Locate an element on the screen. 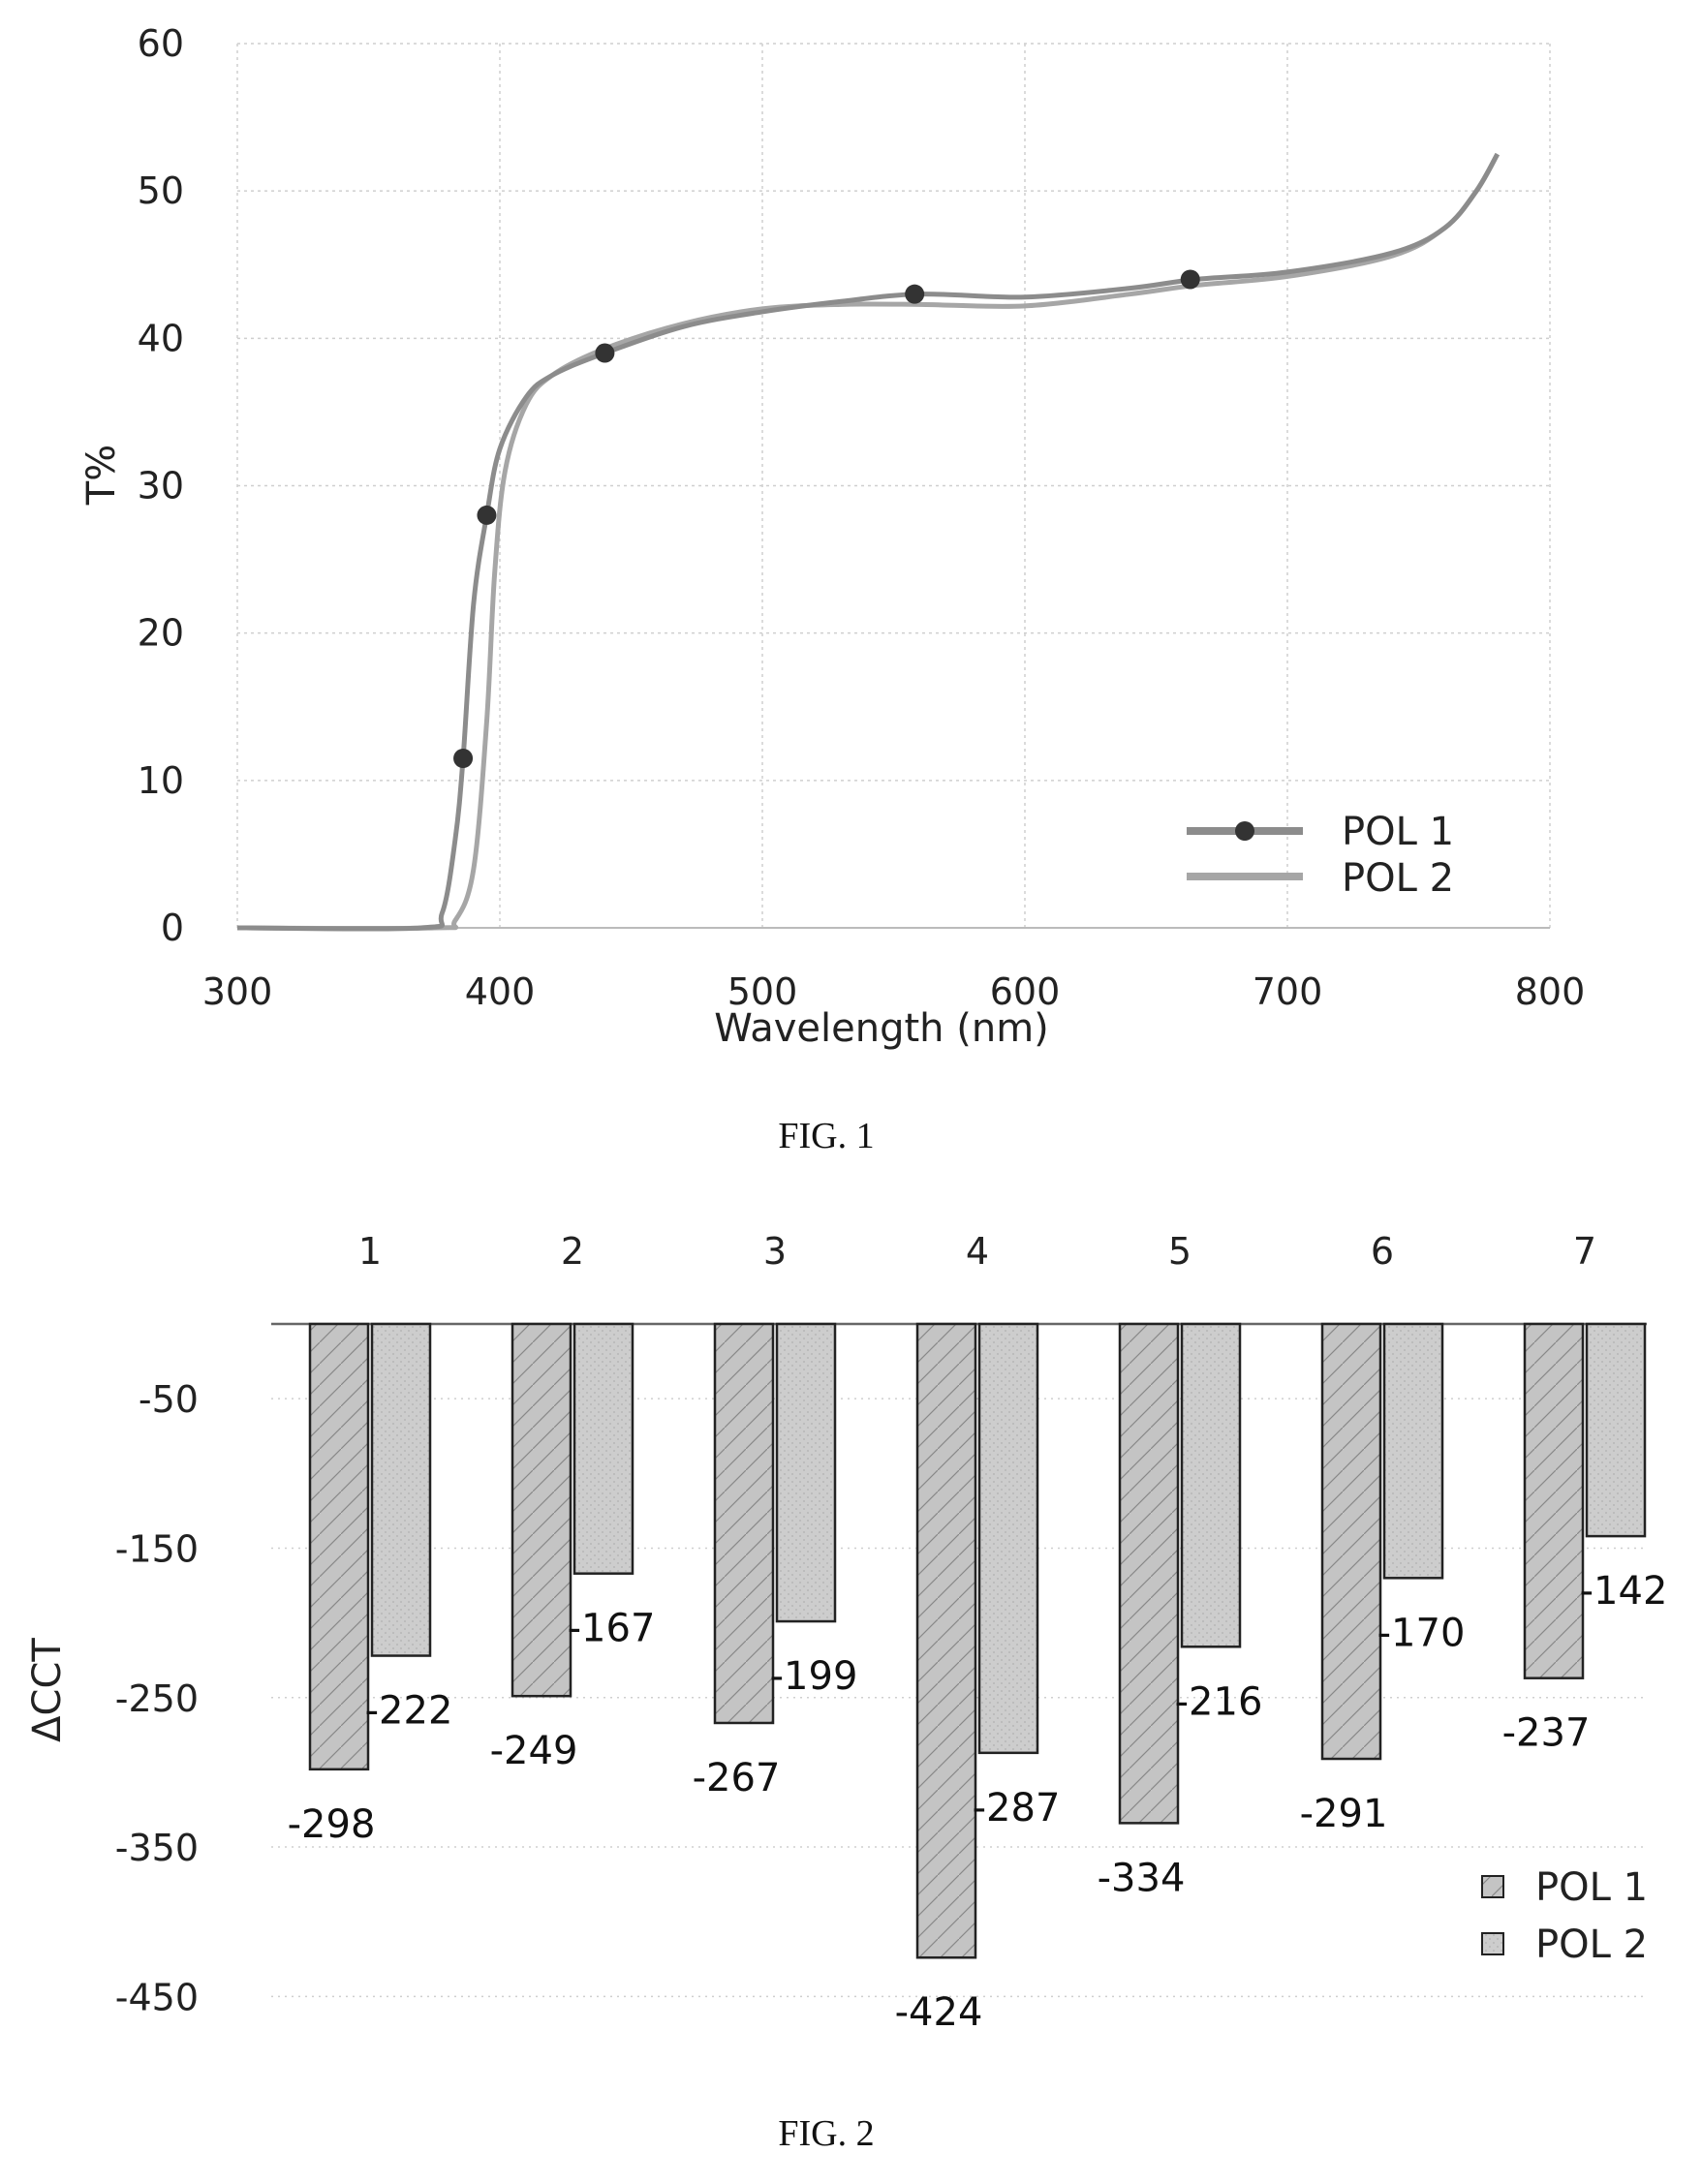 The height and width of the screenshot is (2184, 1702). y-tick-label: 50 is located at coordinates (161, 191).